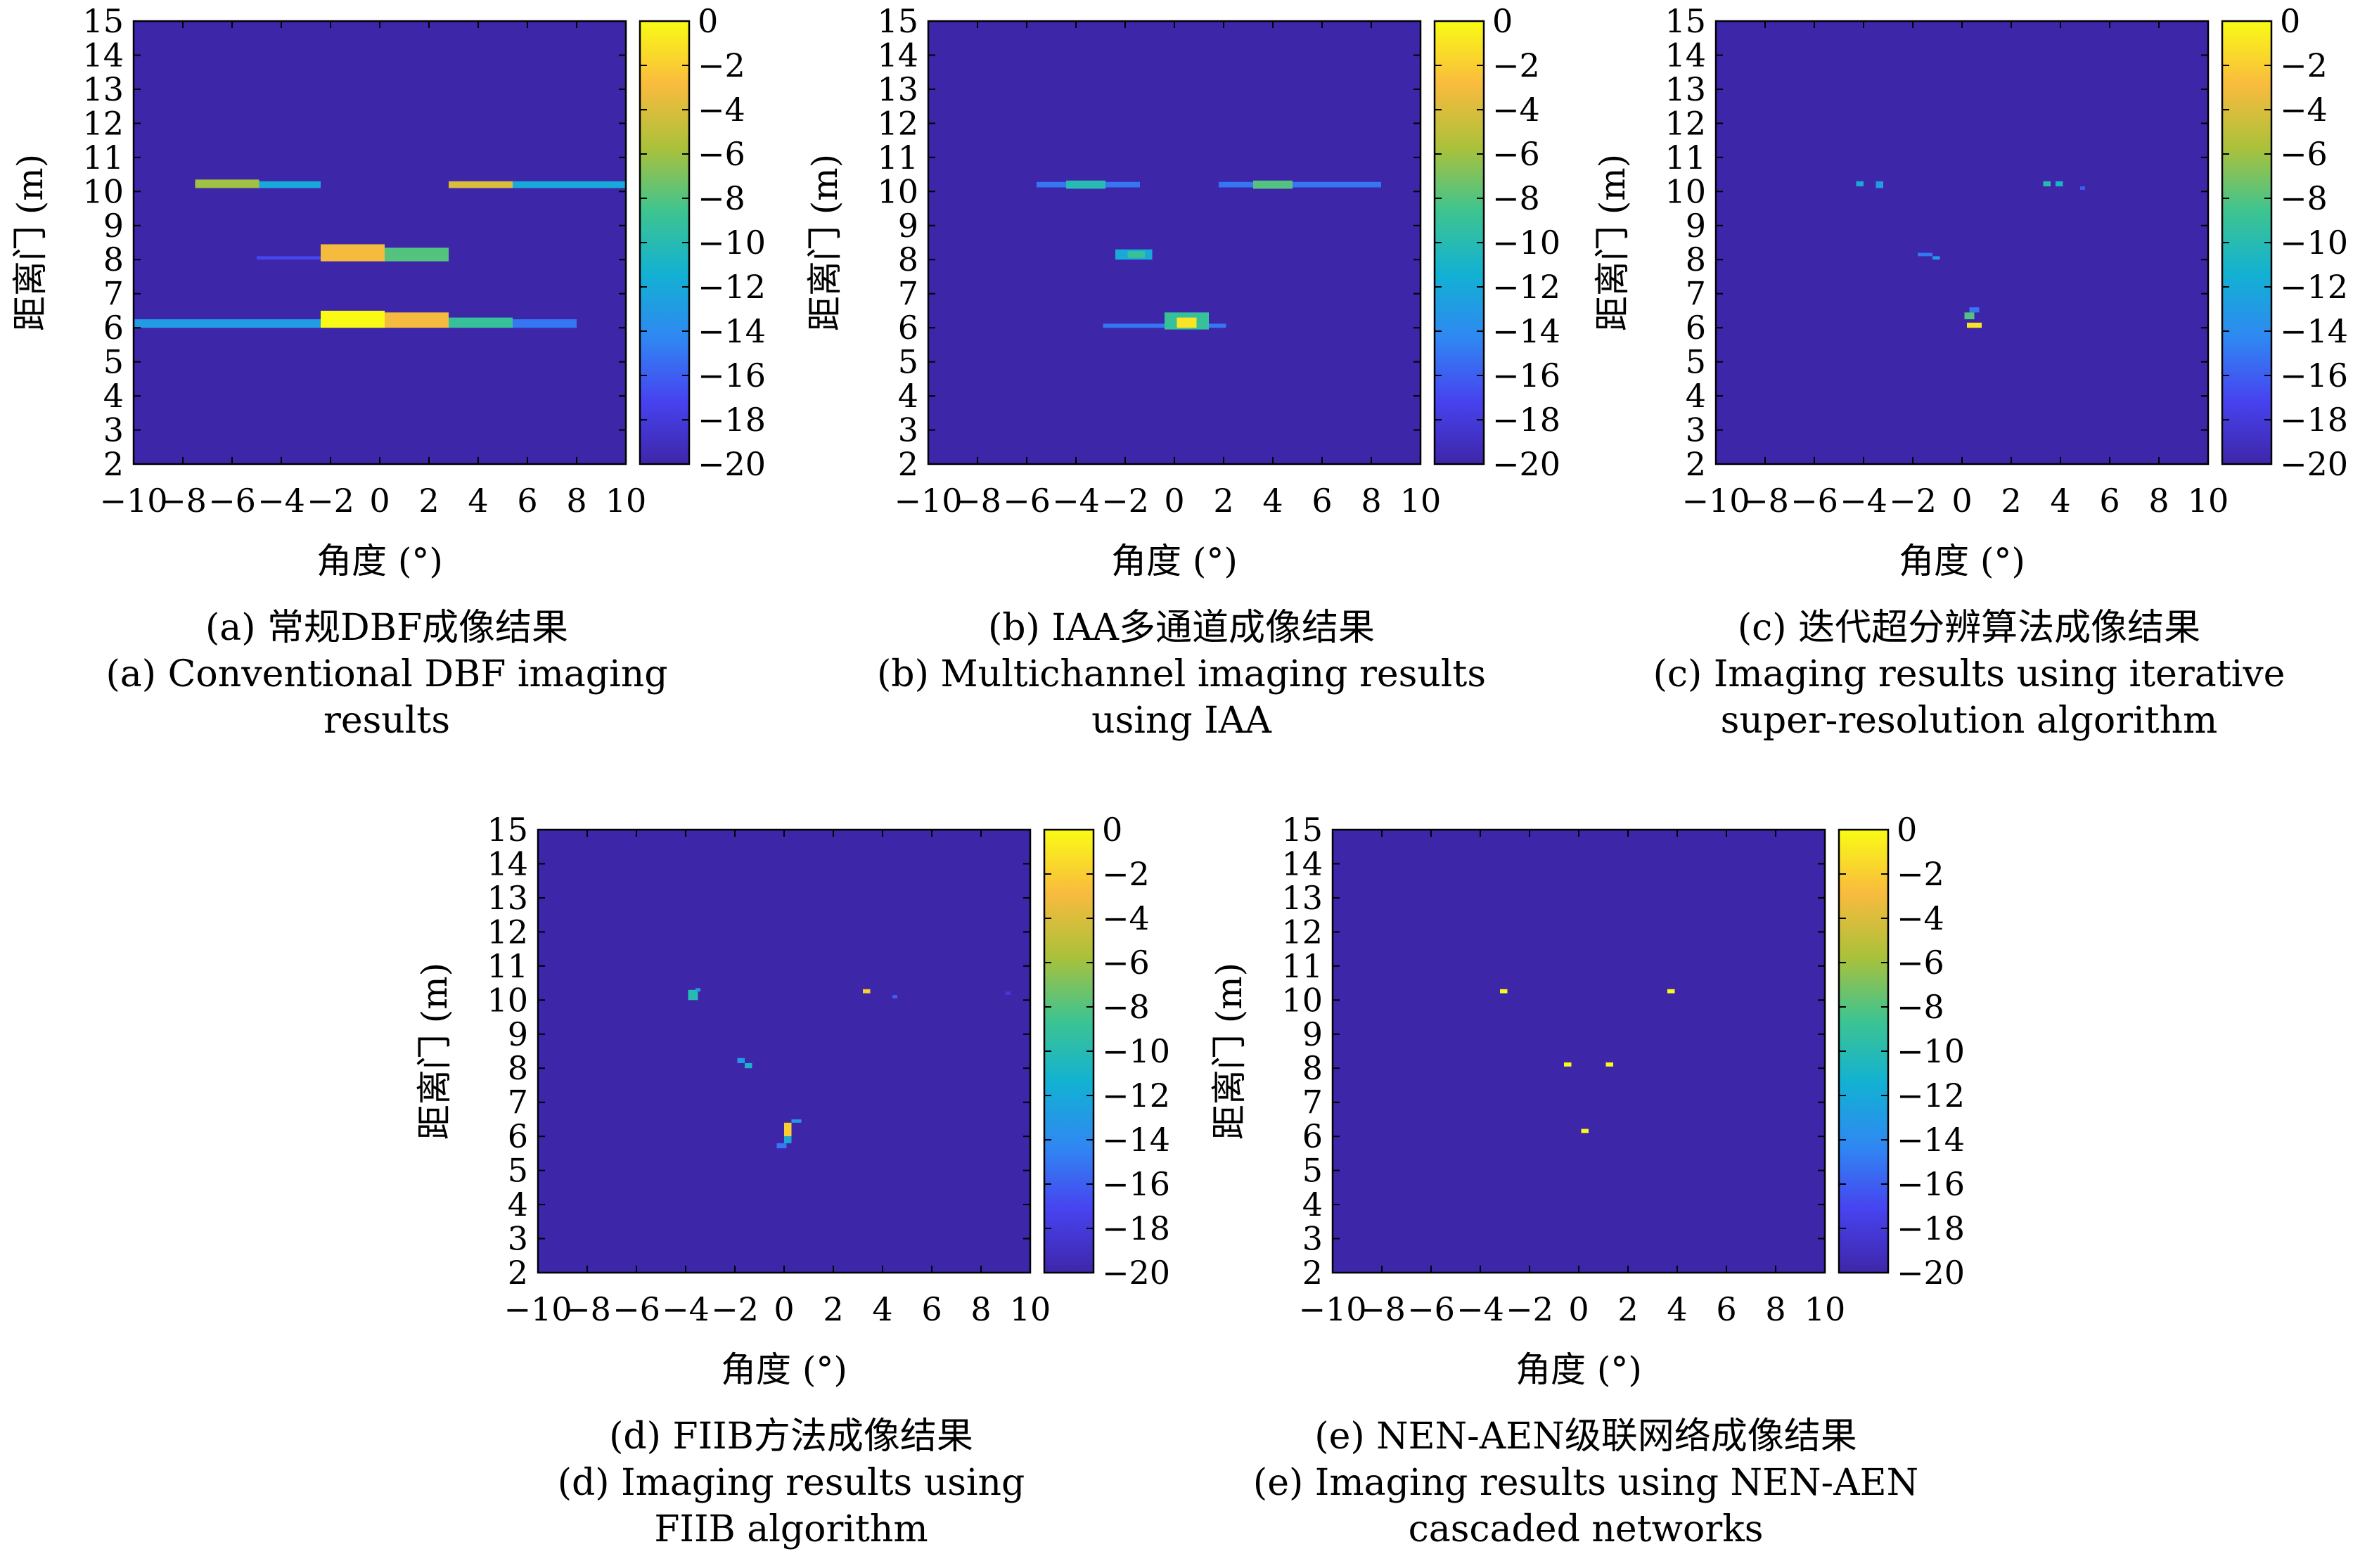  I want to click on caption-line: results, so click(387, 721).